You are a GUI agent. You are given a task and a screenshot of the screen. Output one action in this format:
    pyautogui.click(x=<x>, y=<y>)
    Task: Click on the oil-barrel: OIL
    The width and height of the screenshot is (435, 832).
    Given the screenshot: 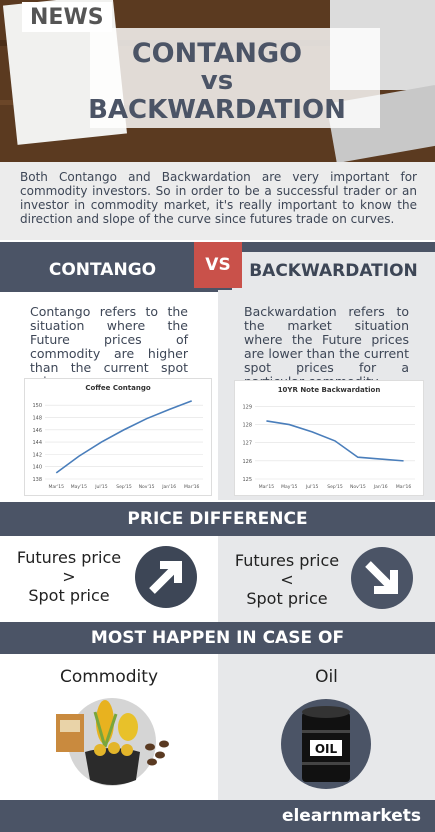 What is the action you would take?
    pyautogui.click(x=326, y=744)
    